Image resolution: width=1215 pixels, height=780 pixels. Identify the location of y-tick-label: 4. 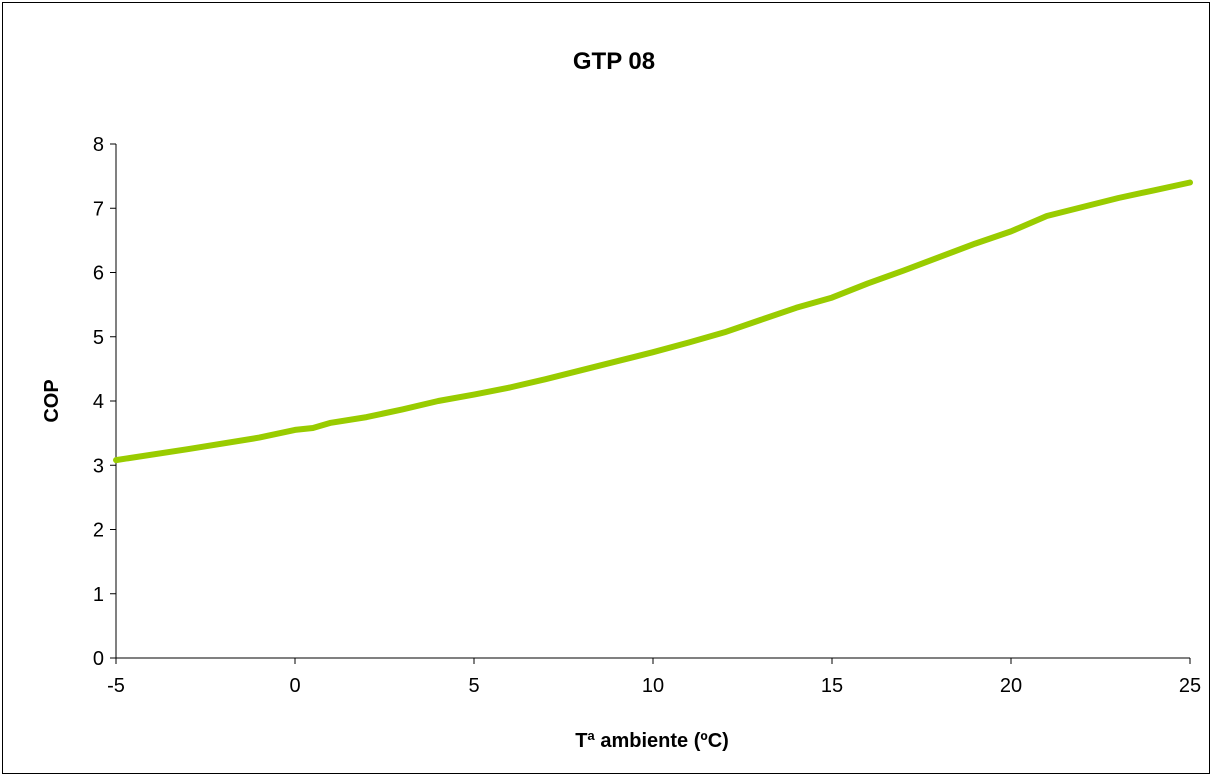
(98, 402).